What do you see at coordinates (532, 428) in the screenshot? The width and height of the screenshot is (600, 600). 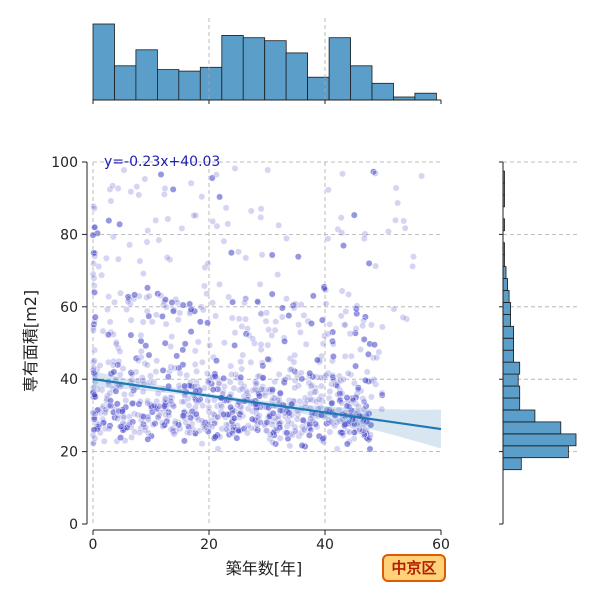 I see `y-hist-bar` at bounding box center [532, 428].